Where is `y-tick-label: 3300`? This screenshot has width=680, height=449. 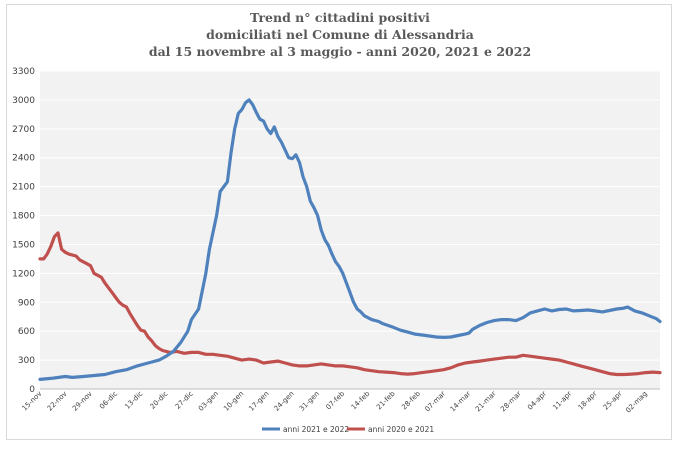
y-tick-label: 3300 is located at coordinates (23, 72).